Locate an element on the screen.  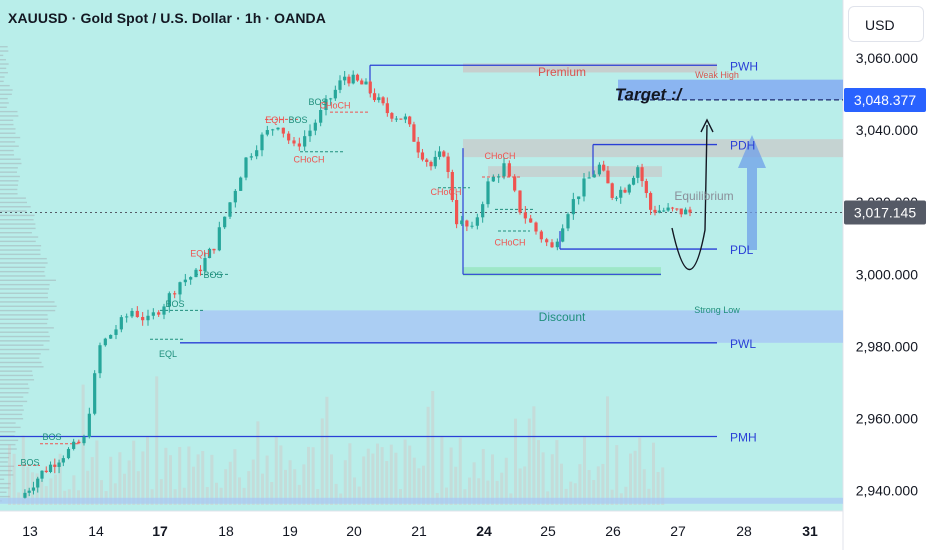
y-tick-label: 3,060.000 is located at coordinates (887, 58).